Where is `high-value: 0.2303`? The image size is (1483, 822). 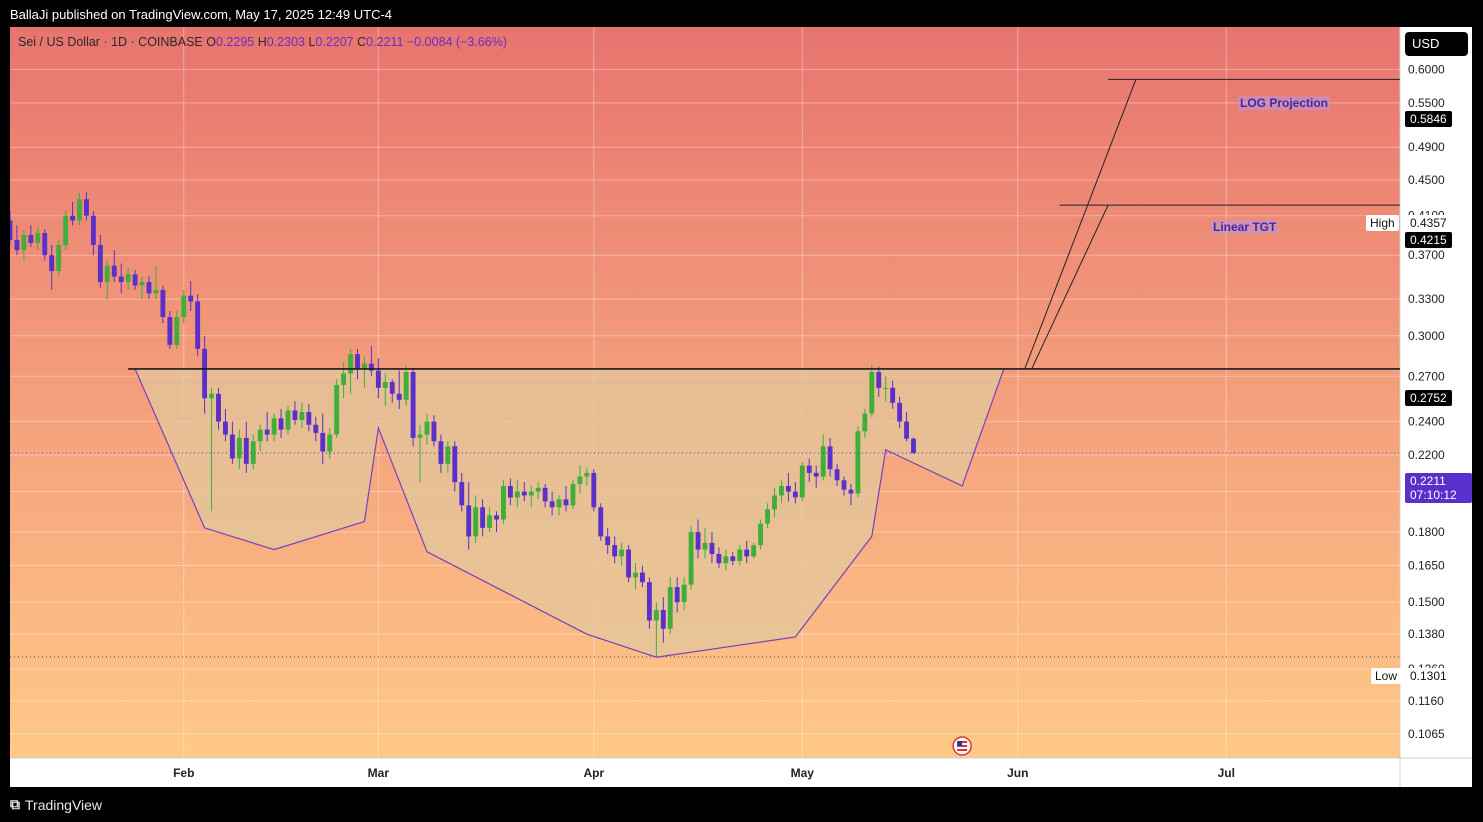 high-value: 0.2303 is located at coordinates (285, 42).